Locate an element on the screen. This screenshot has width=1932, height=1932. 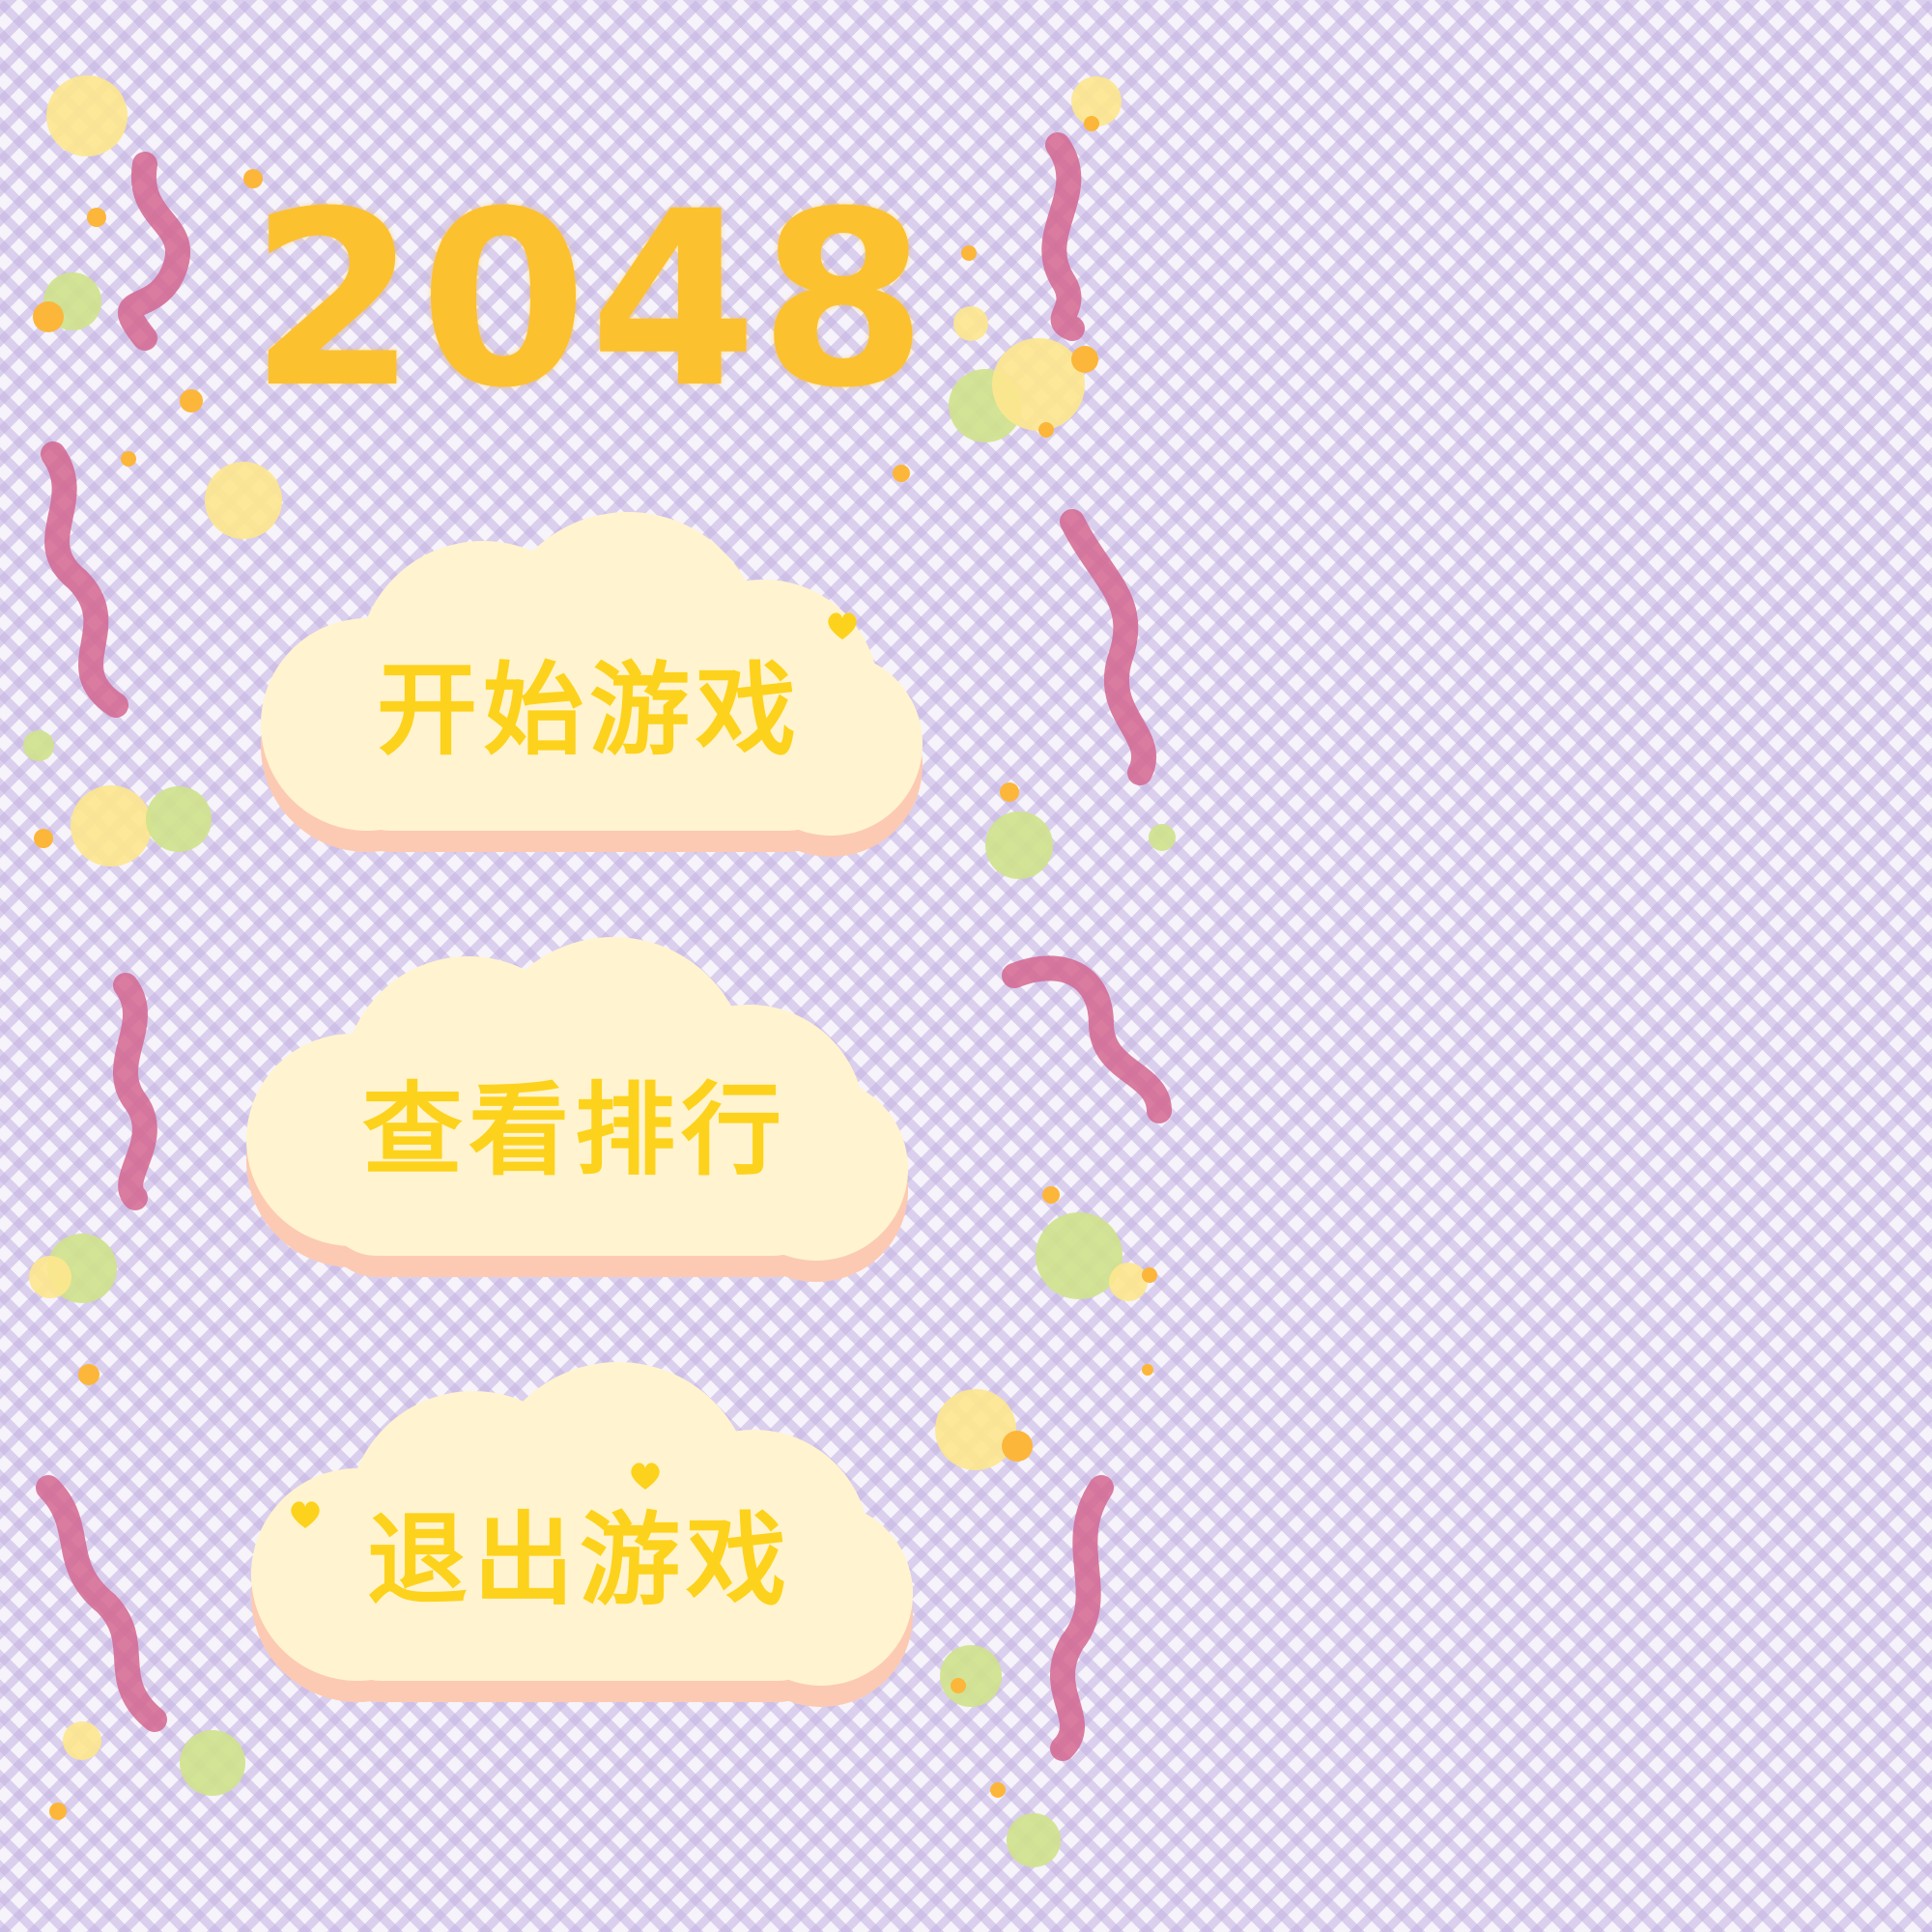
quit-game-button: 退出游戏 is located at coordinates (579, 1535).